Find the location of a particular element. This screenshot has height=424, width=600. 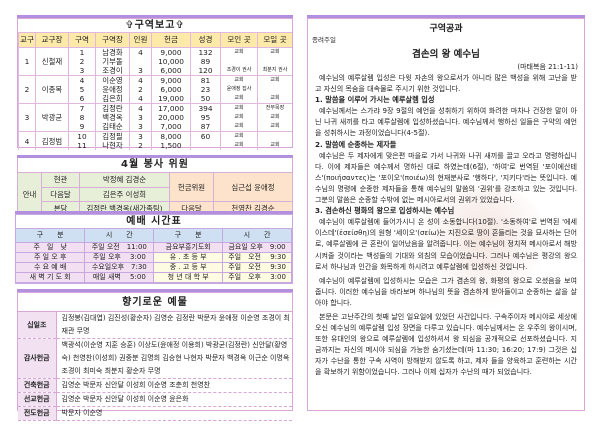

table-row: 5 윤애정 2 6,000 23 윤애정 집사 is located at coordinates (155, 89).